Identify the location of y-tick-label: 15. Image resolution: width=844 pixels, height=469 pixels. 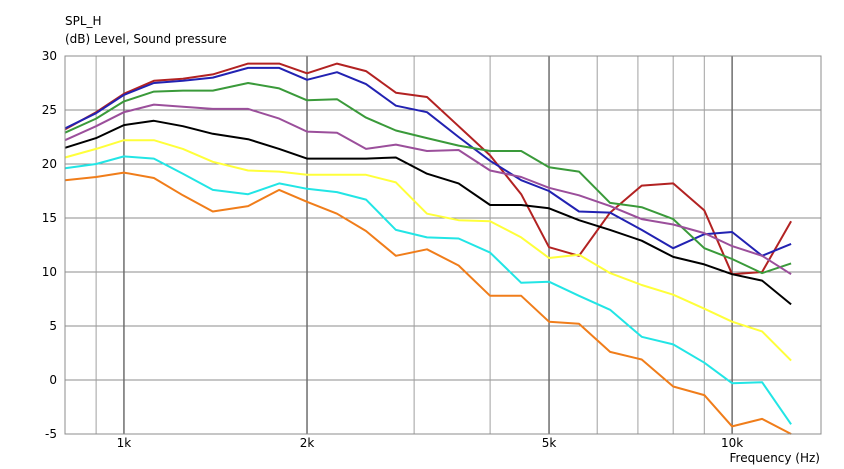
(49, 218).